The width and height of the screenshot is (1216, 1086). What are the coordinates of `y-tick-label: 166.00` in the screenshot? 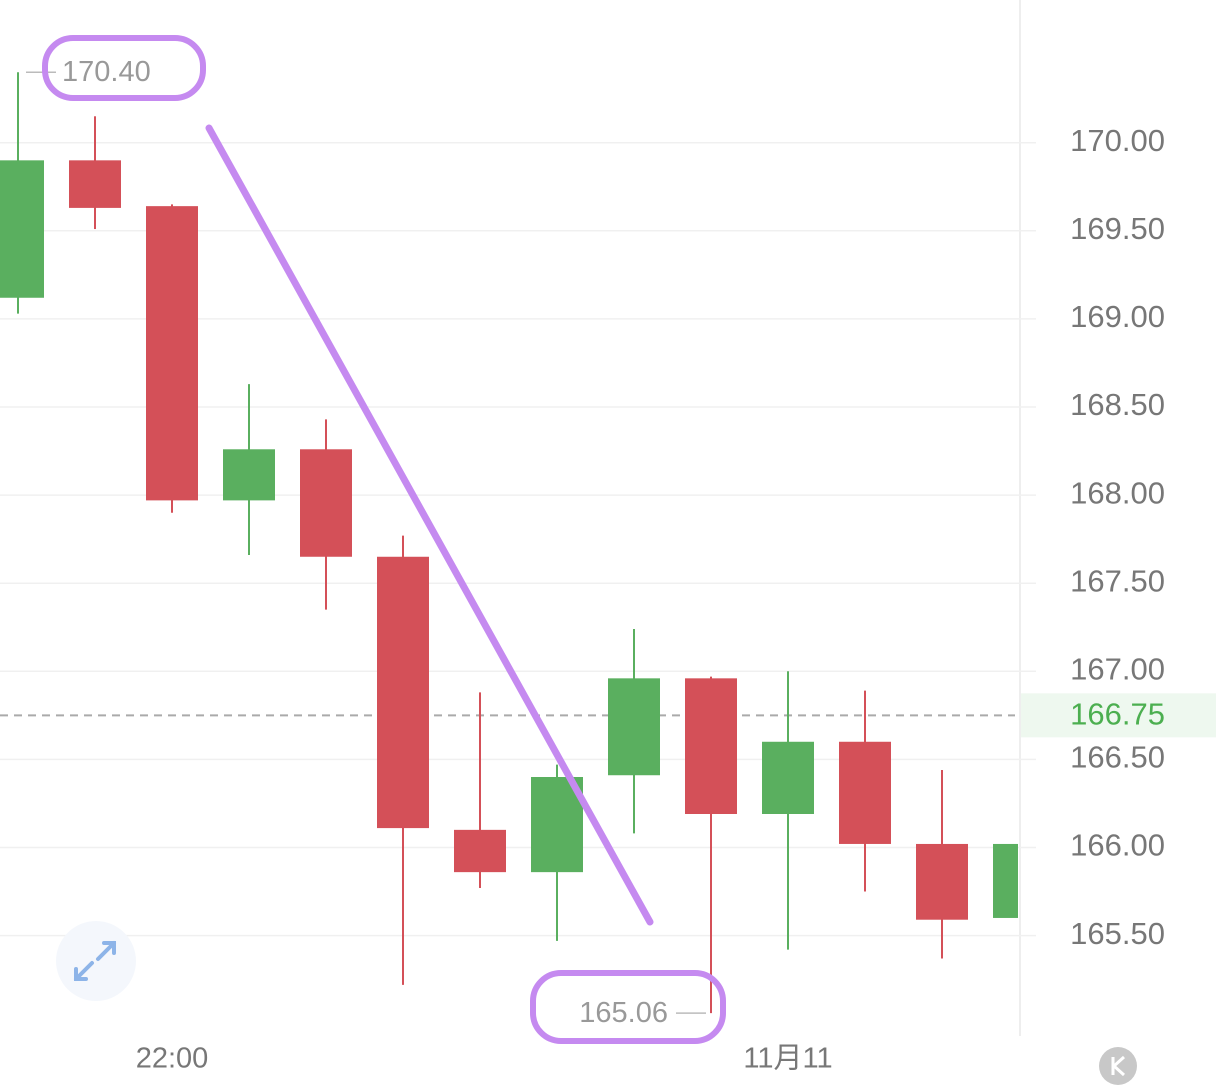 It's located at (1117, 845).